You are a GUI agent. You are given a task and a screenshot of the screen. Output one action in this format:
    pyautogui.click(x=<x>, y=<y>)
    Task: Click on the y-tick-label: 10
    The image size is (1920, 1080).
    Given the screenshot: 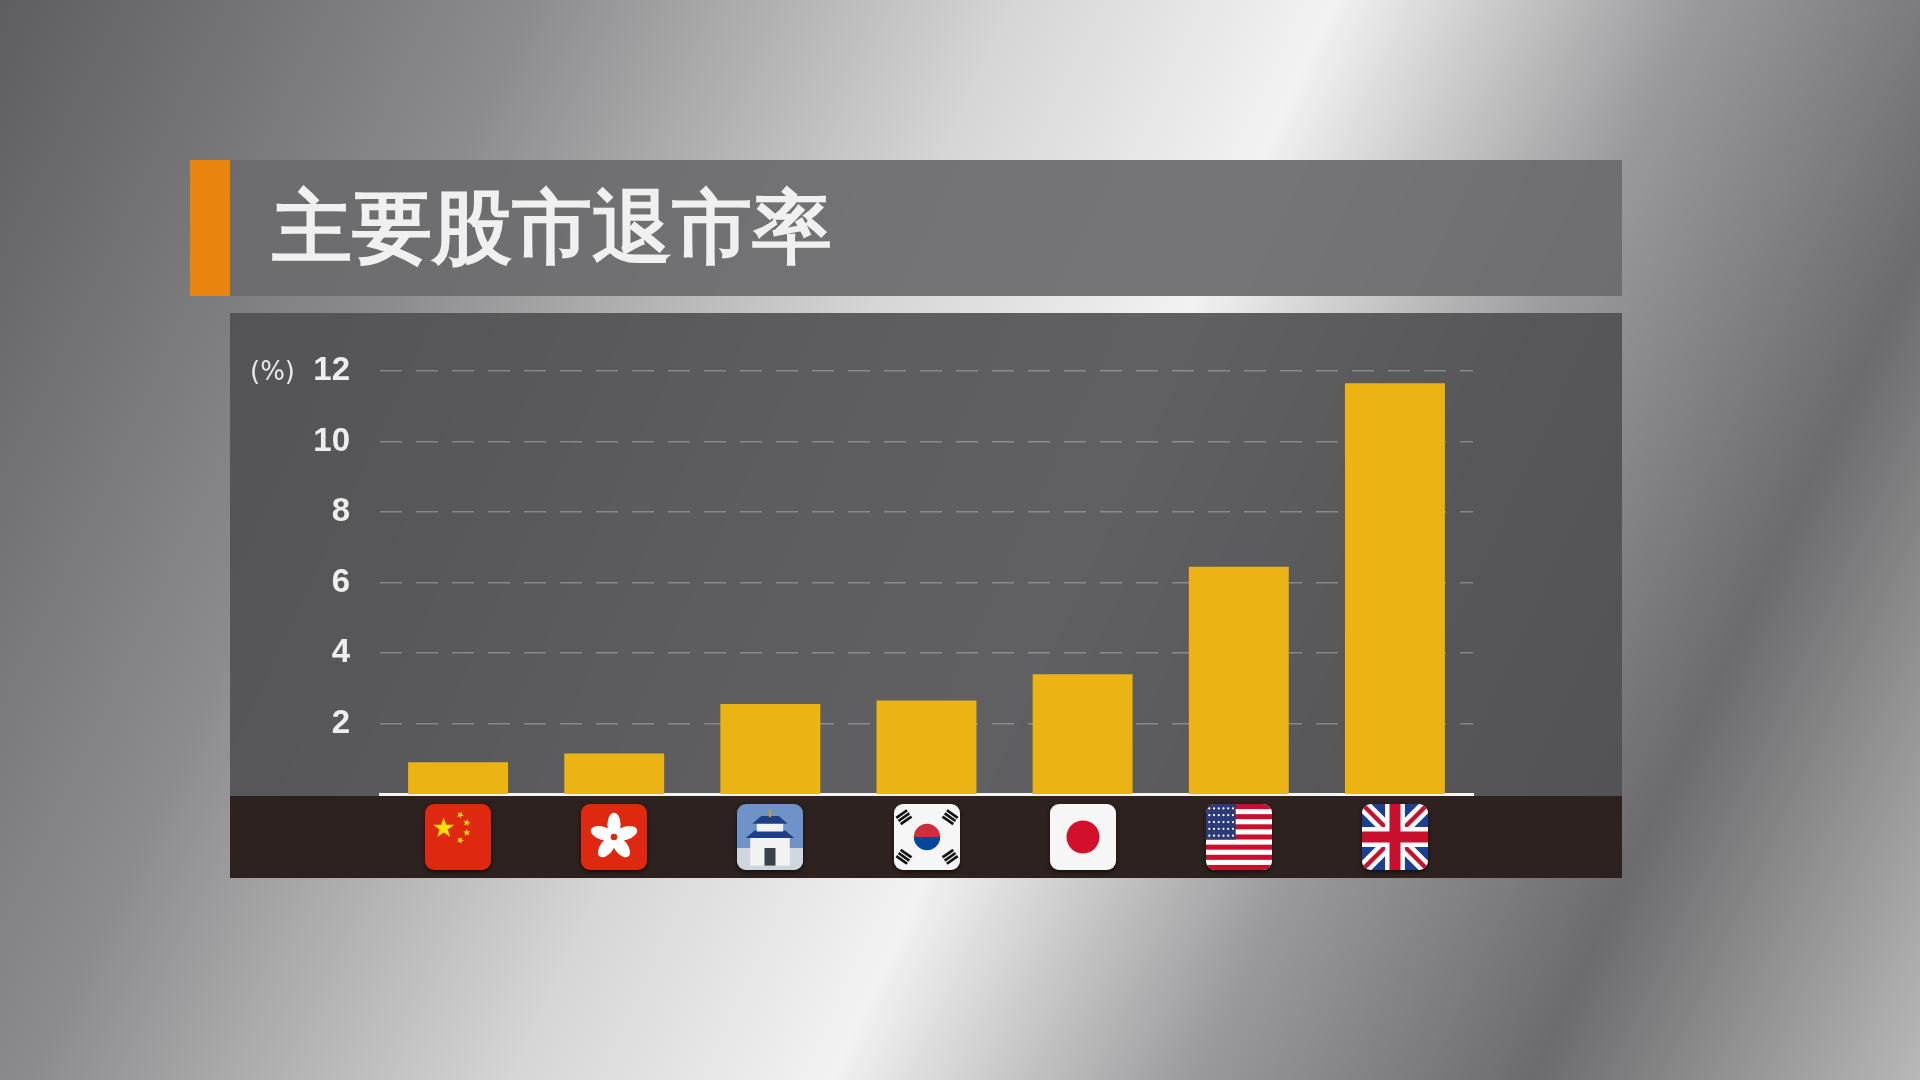 What is the action you would take?
    pyautogui.click(x=331, y=439)
    